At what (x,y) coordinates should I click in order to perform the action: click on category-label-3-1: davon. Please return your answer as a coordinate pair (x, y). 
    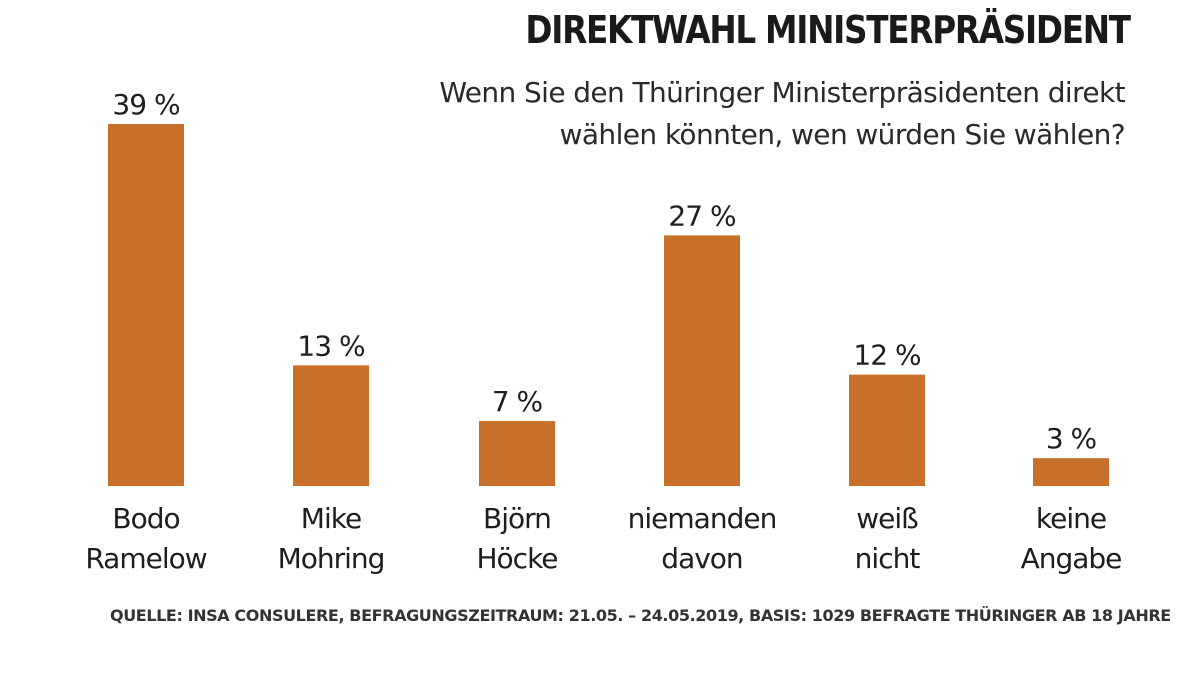
    Looking at the image, I should click on (701, 558).